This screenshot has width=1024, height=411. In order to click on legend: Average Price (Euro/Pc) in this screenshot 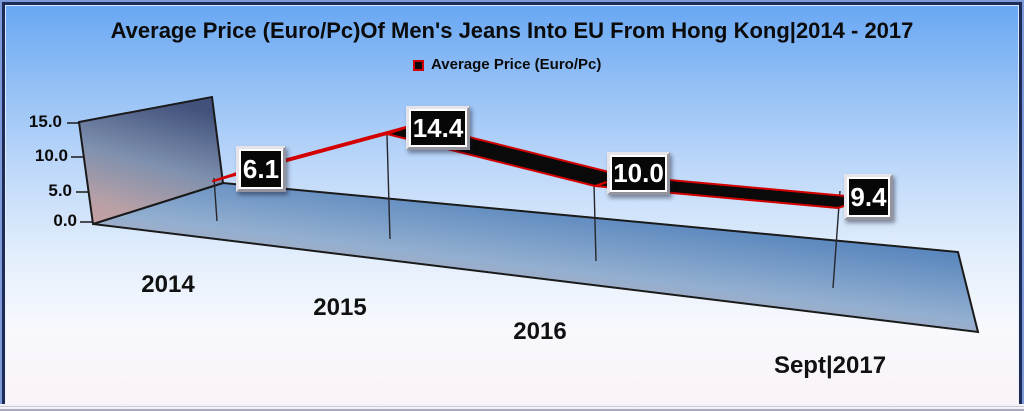, I will do `click(507, 64)`.